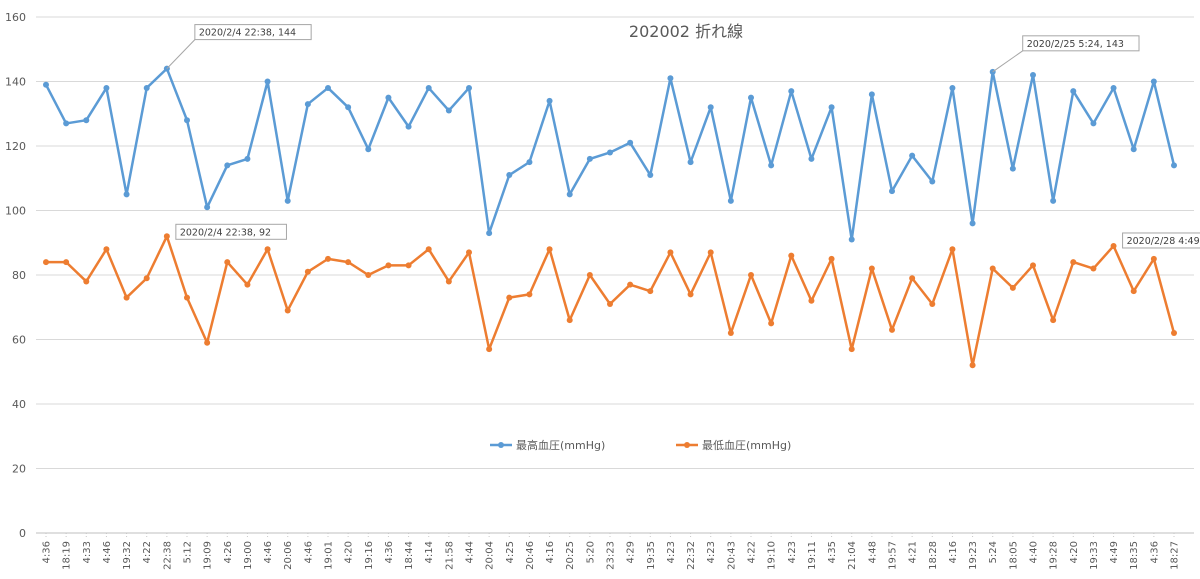 This screenshot has height=579, width=1200. What do you see at coordinates (22, 533) in the screenshot?
I see `y-tick-label: 0` at bounding box center [22, 533].